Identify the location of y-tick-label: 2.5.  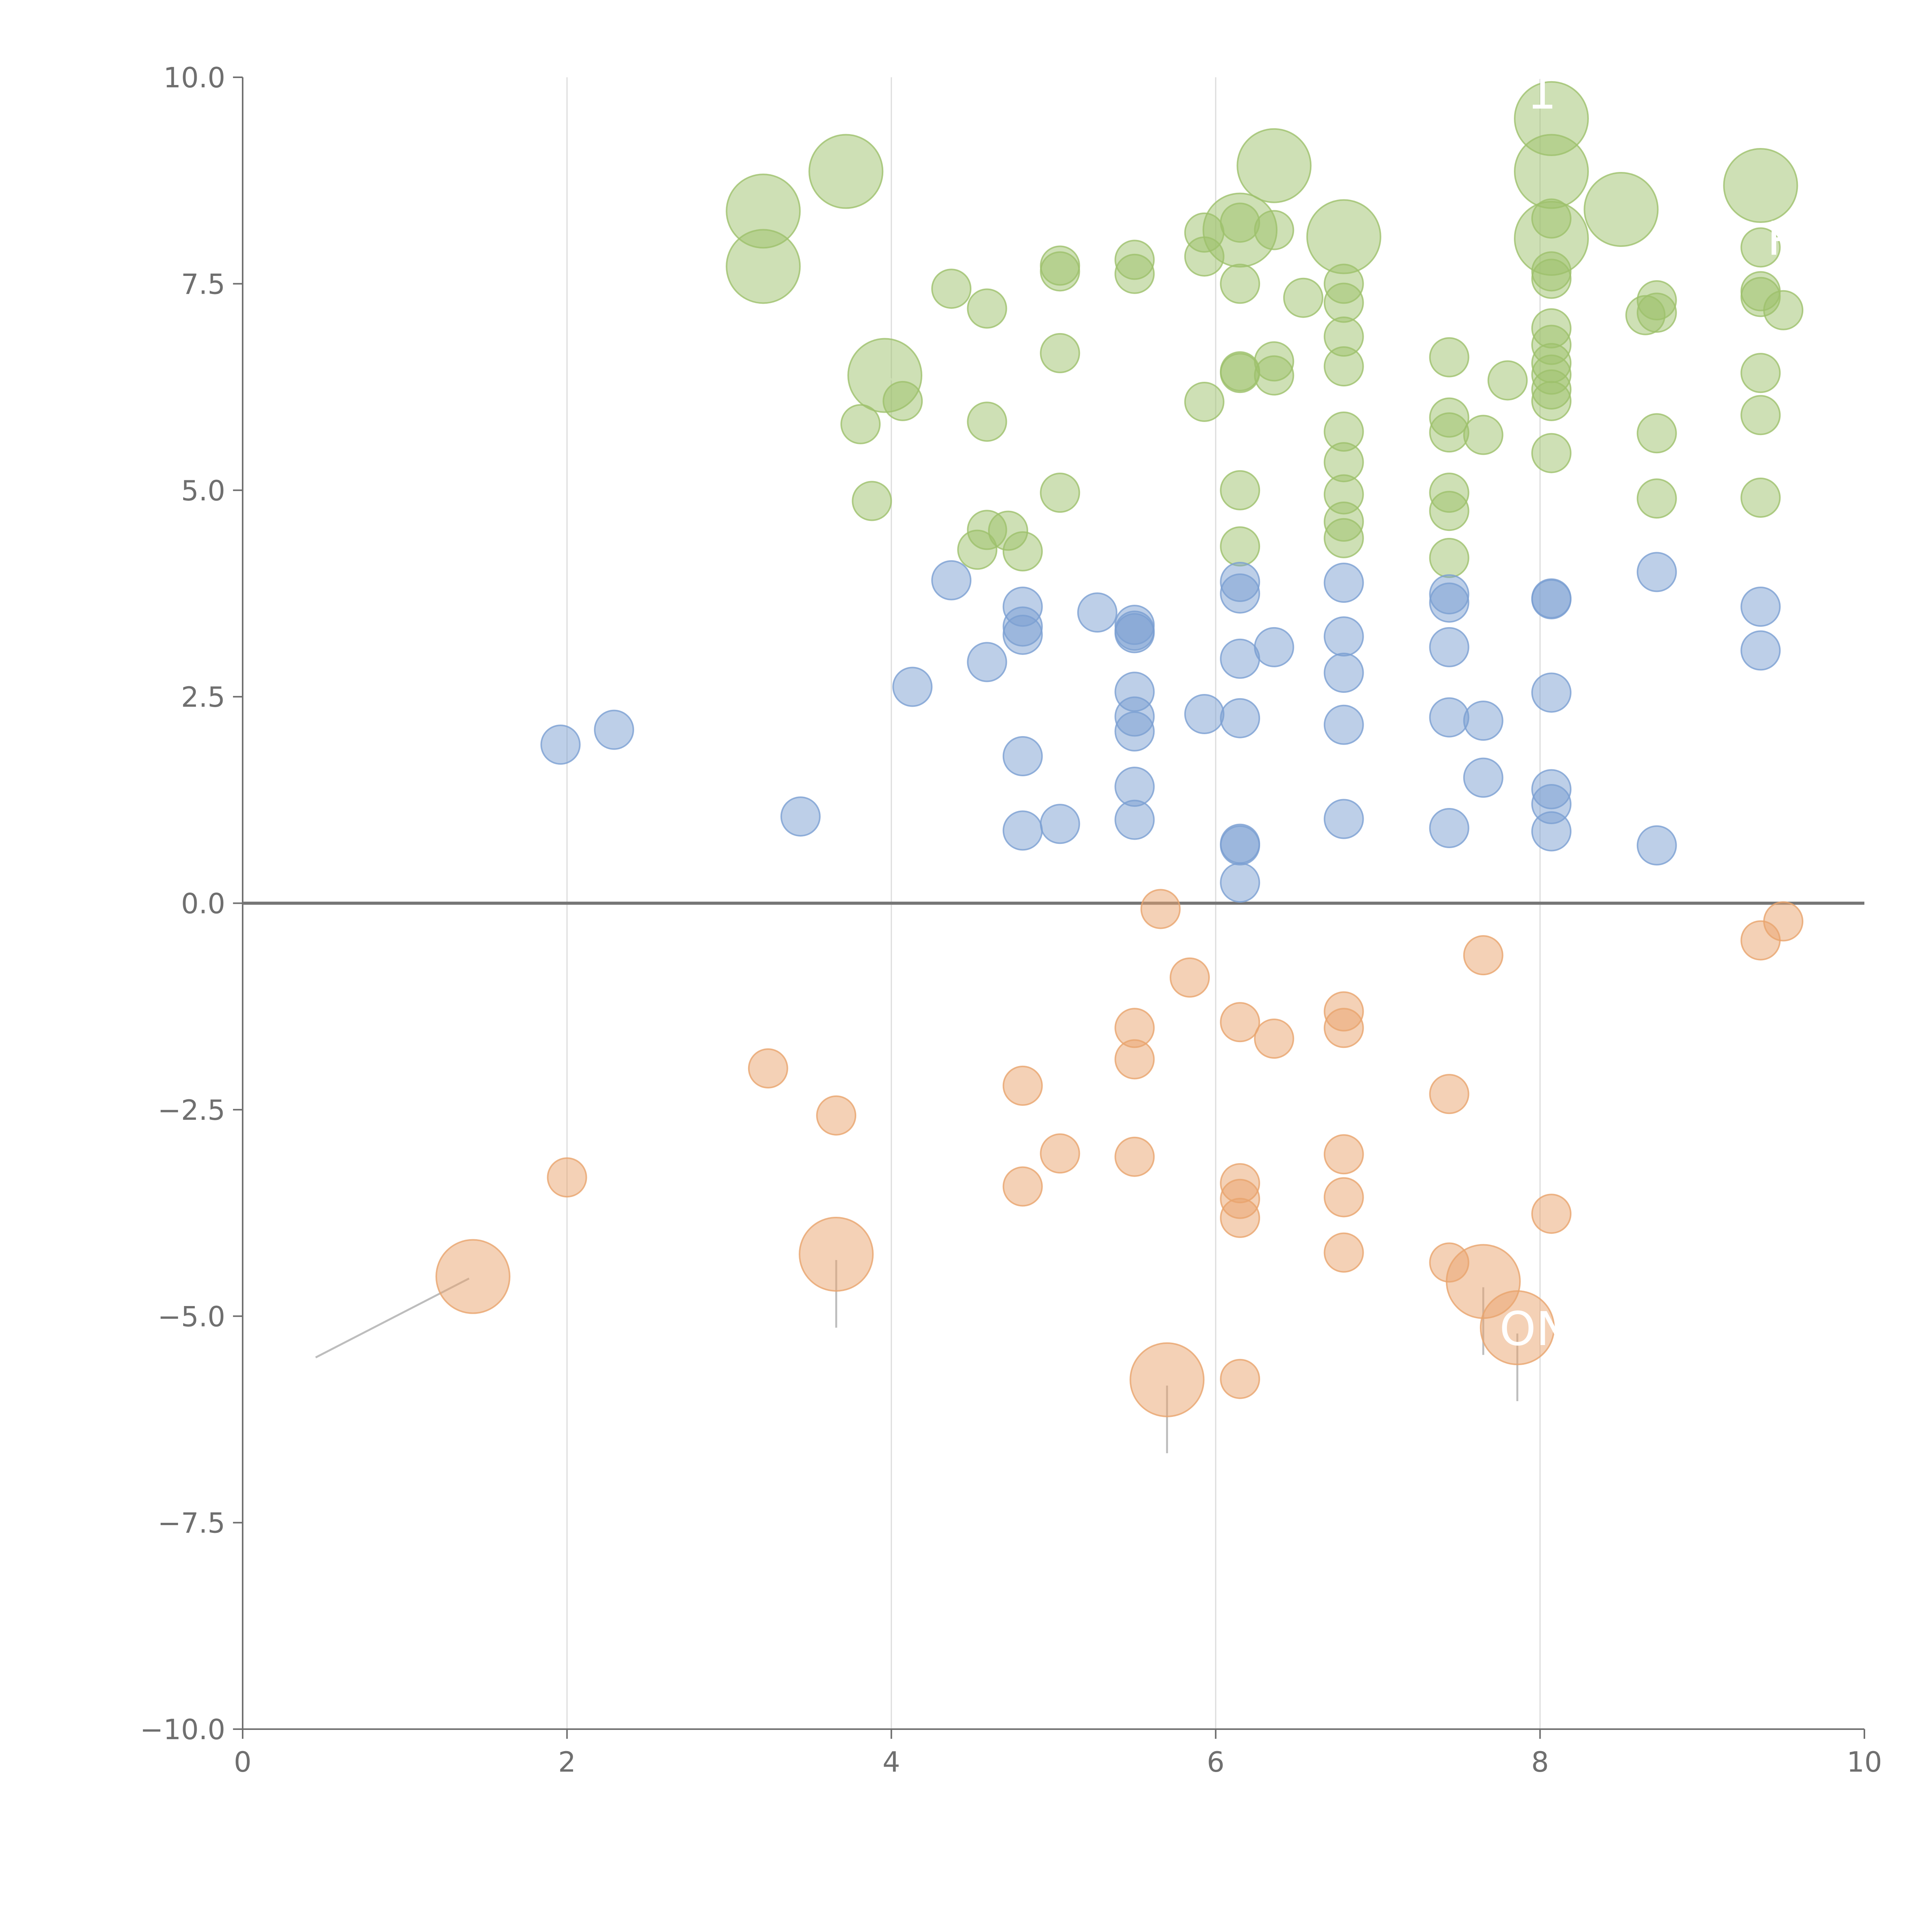
(203, 697).